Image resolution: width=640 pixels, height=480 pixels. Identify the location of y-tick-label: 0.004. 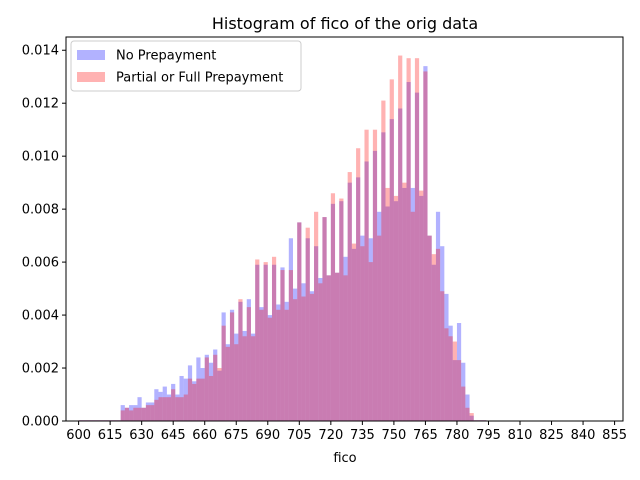
(40, 316).